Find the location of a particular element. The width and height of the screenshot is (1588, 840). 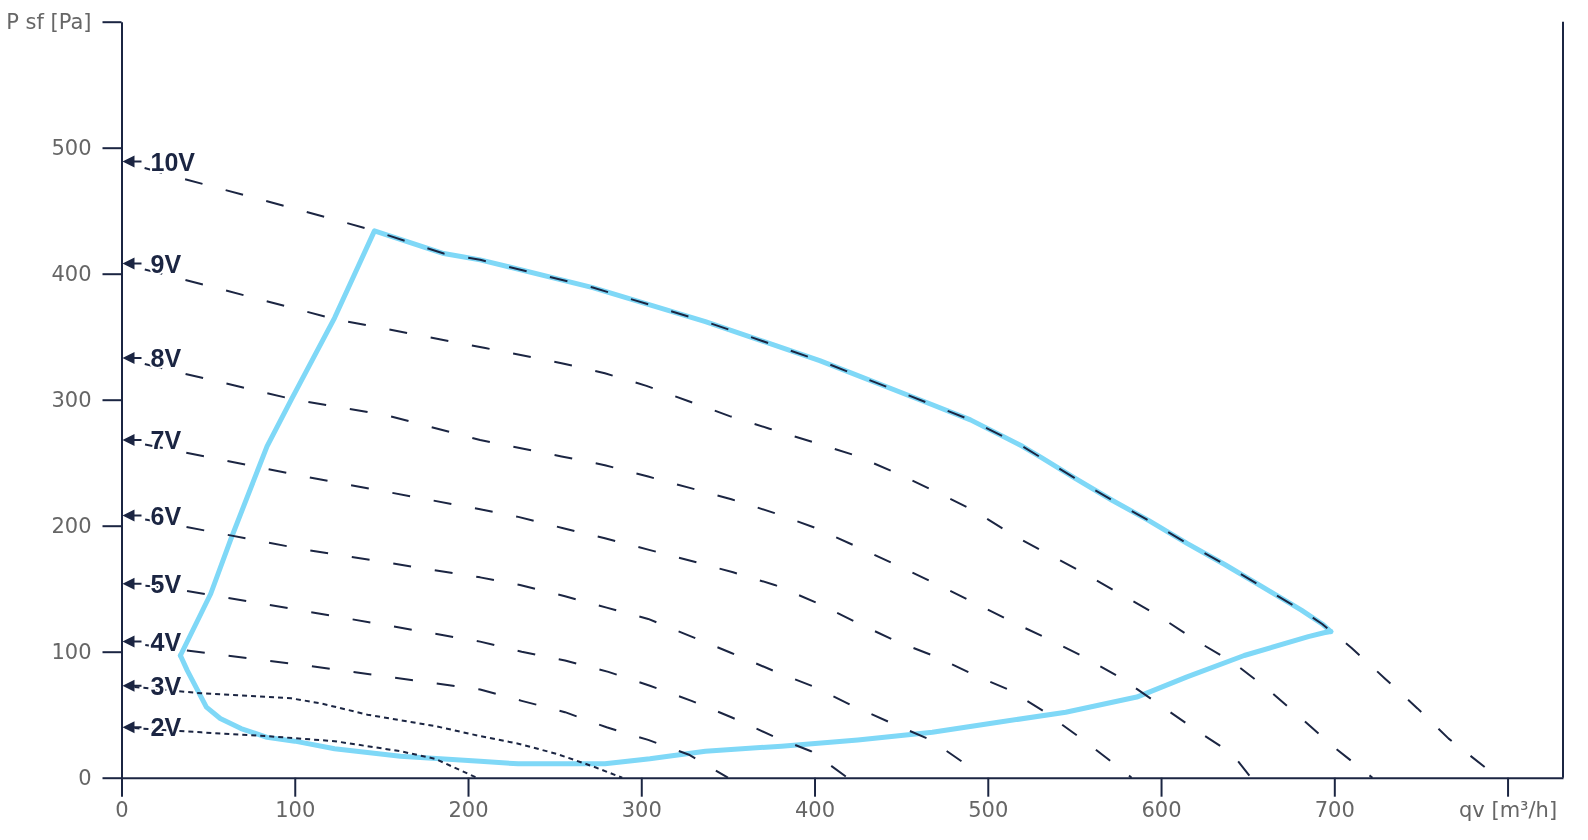

y-tick-label: P sf [Pa] is located at coordinates (49, 21).